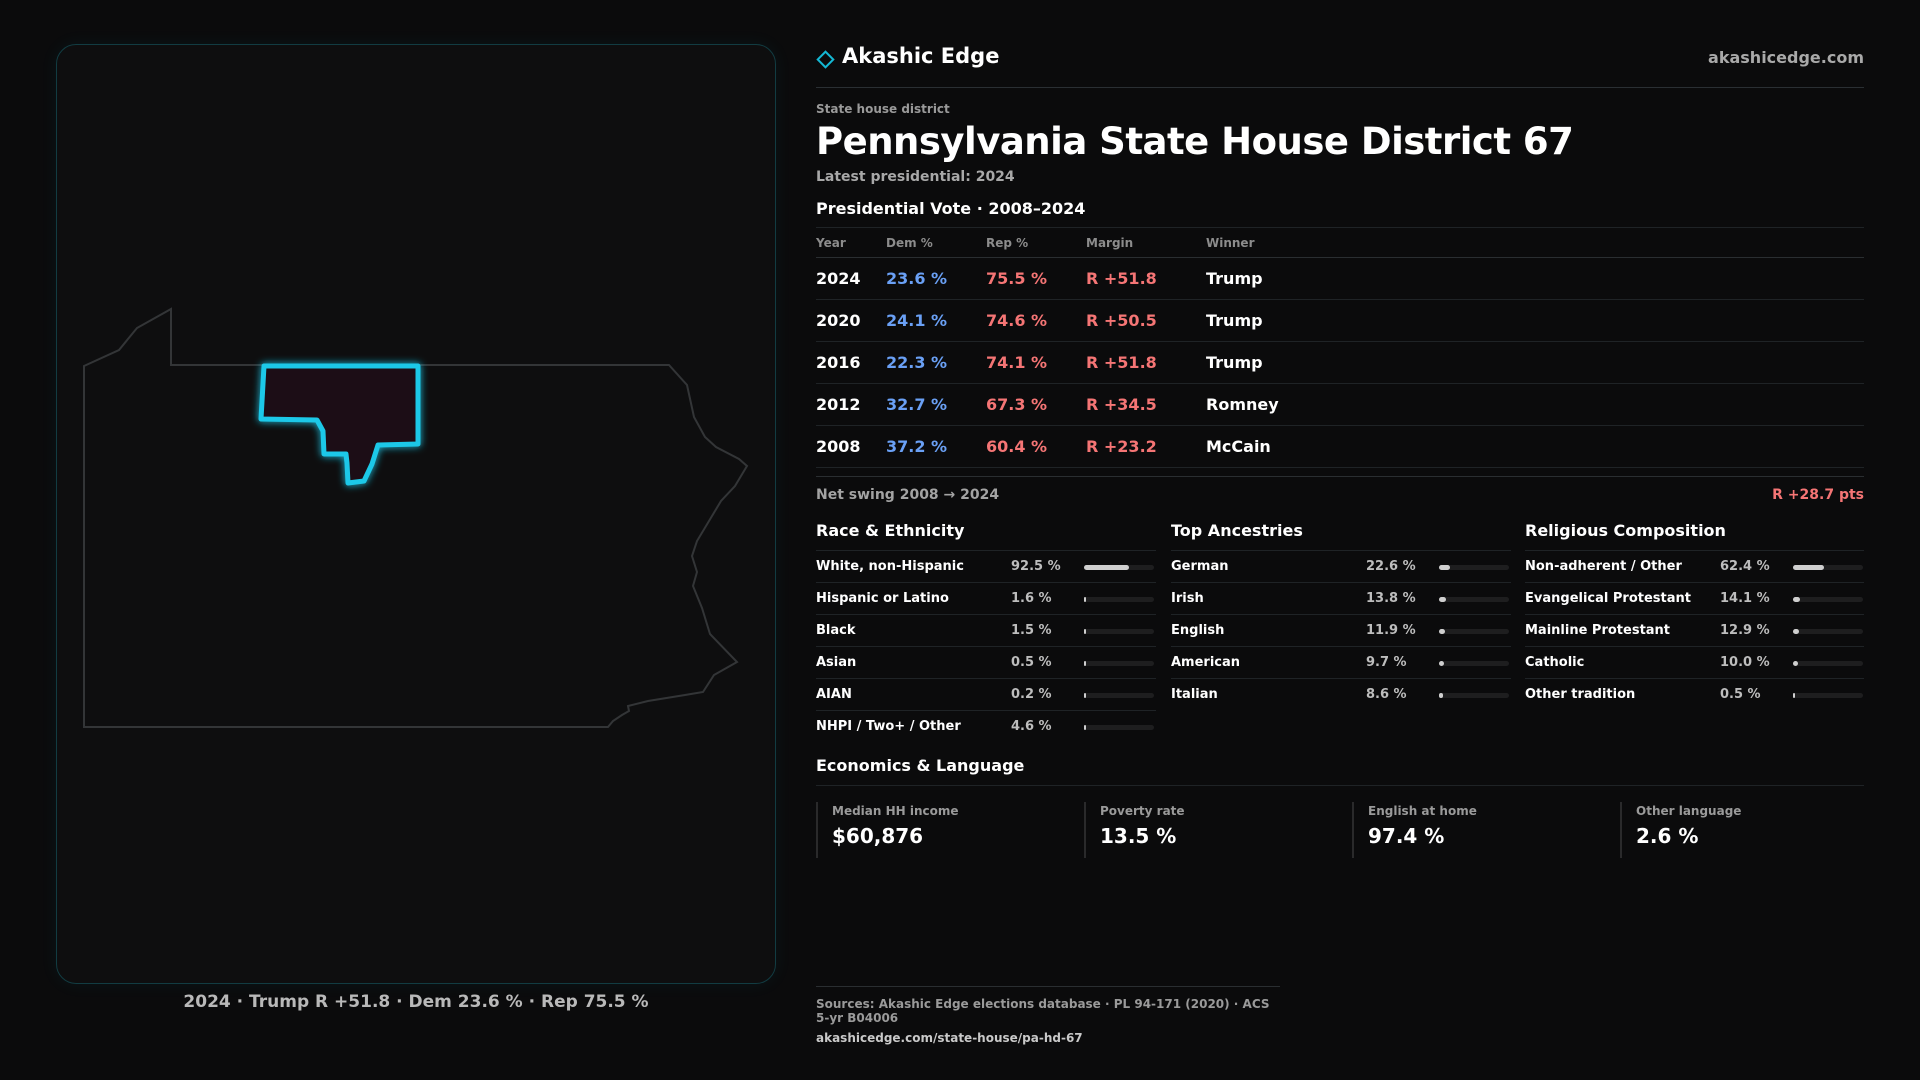 The width and height of the screenshot is (1920, 1080). What do you see at coordinates (1694, 630) in the screenshot?
I see `list-item: Mainline Protestant 12.9 %` at bounding box center [1694, 630].